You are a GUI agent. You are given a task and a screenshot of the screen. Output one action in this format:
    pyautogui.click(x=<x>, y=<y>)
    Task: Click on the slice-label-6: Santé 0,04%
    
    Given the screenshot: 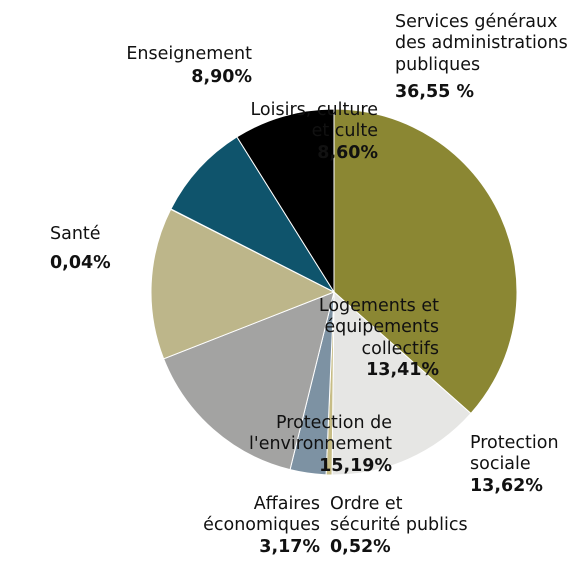 What is the action you would take?
    pyautogui.click(x=80, y=249)
    